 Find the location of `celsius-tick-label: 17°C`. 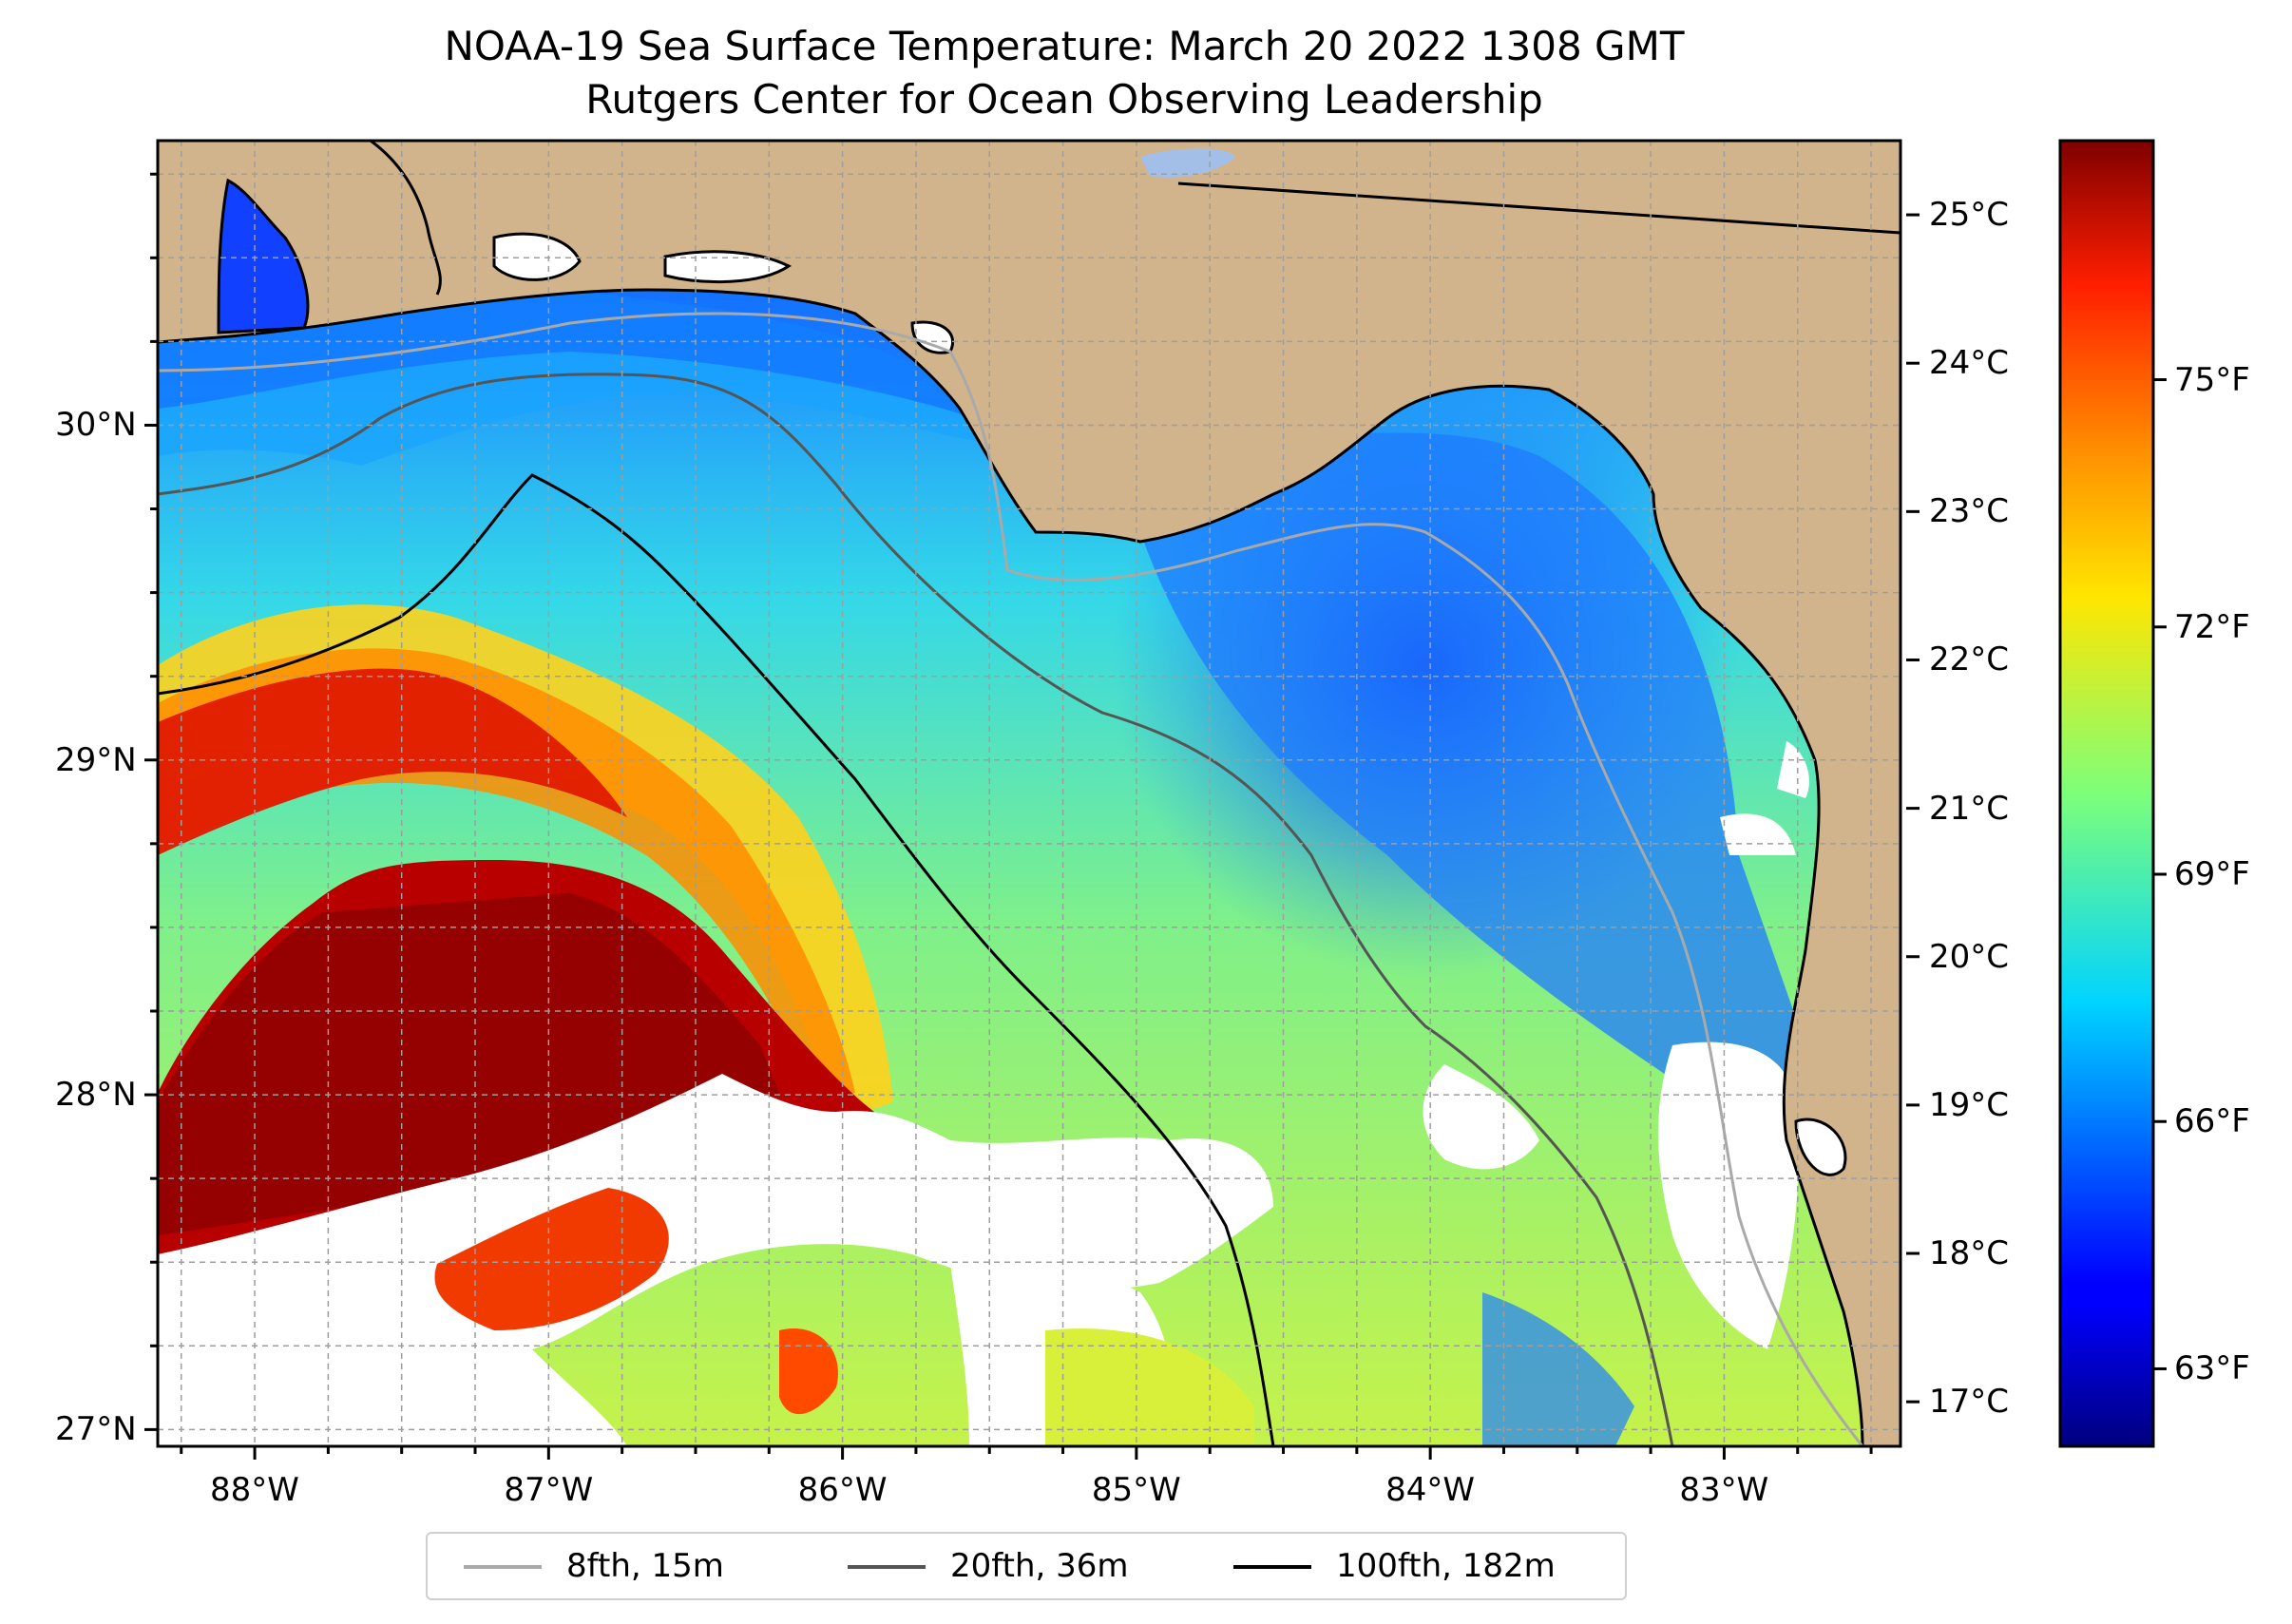

celsius-tick-label: 17°C is located at coordinates (1969, 1402).